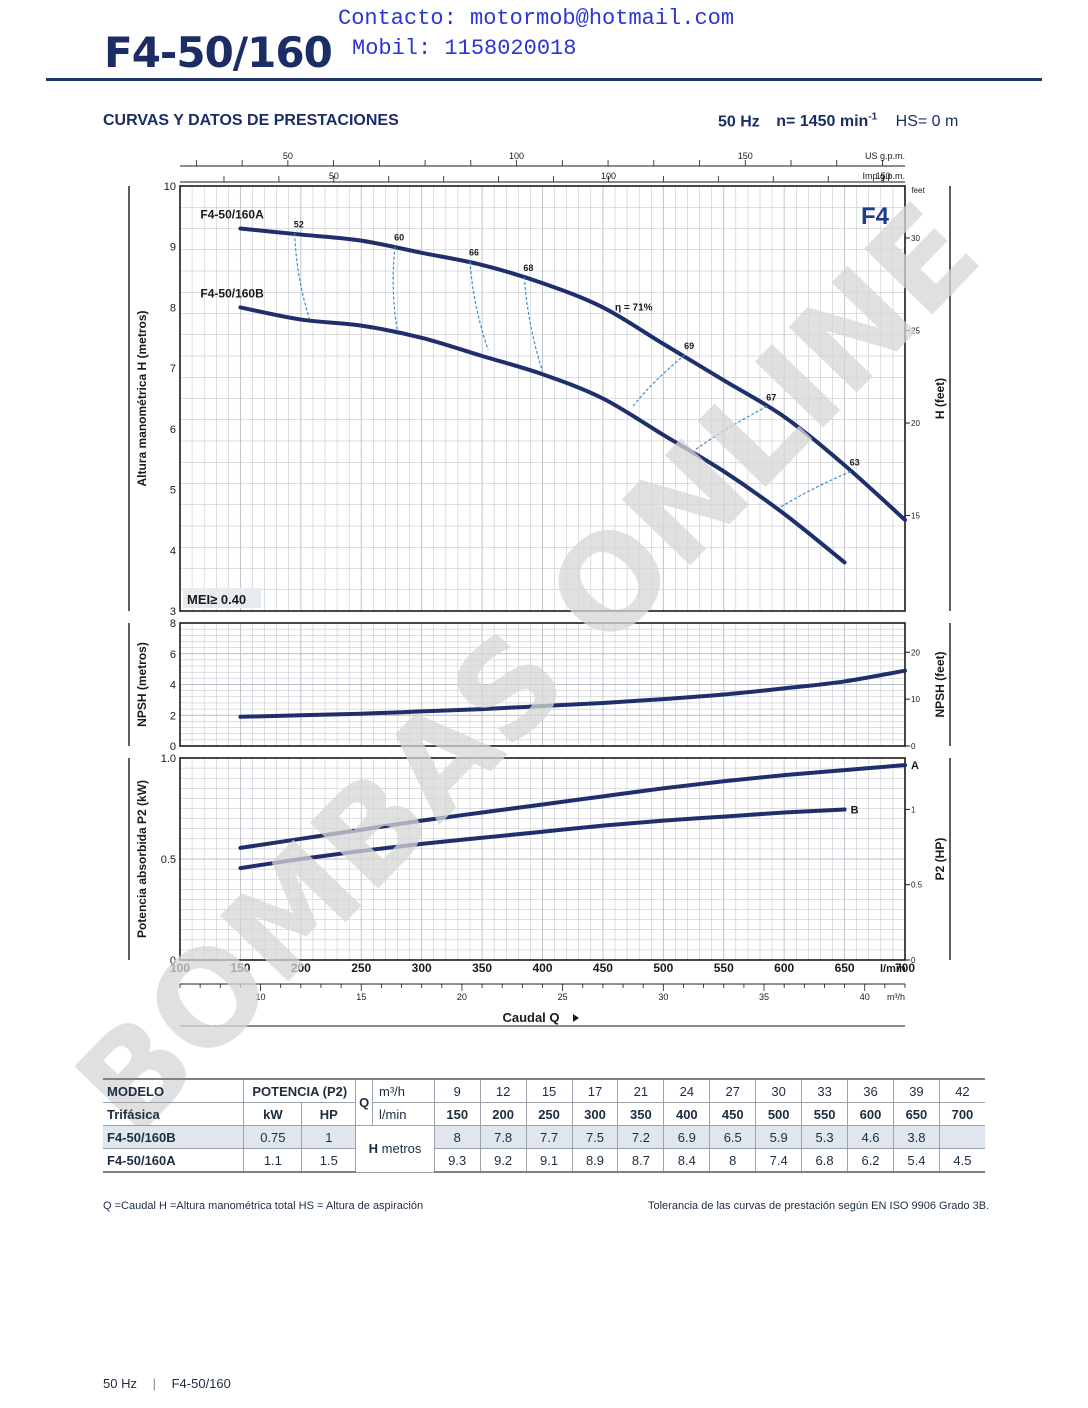 The width and height of the screenshot is (1088, 1408). I want to click on model-title: F4-50/160, so click(218, 52).